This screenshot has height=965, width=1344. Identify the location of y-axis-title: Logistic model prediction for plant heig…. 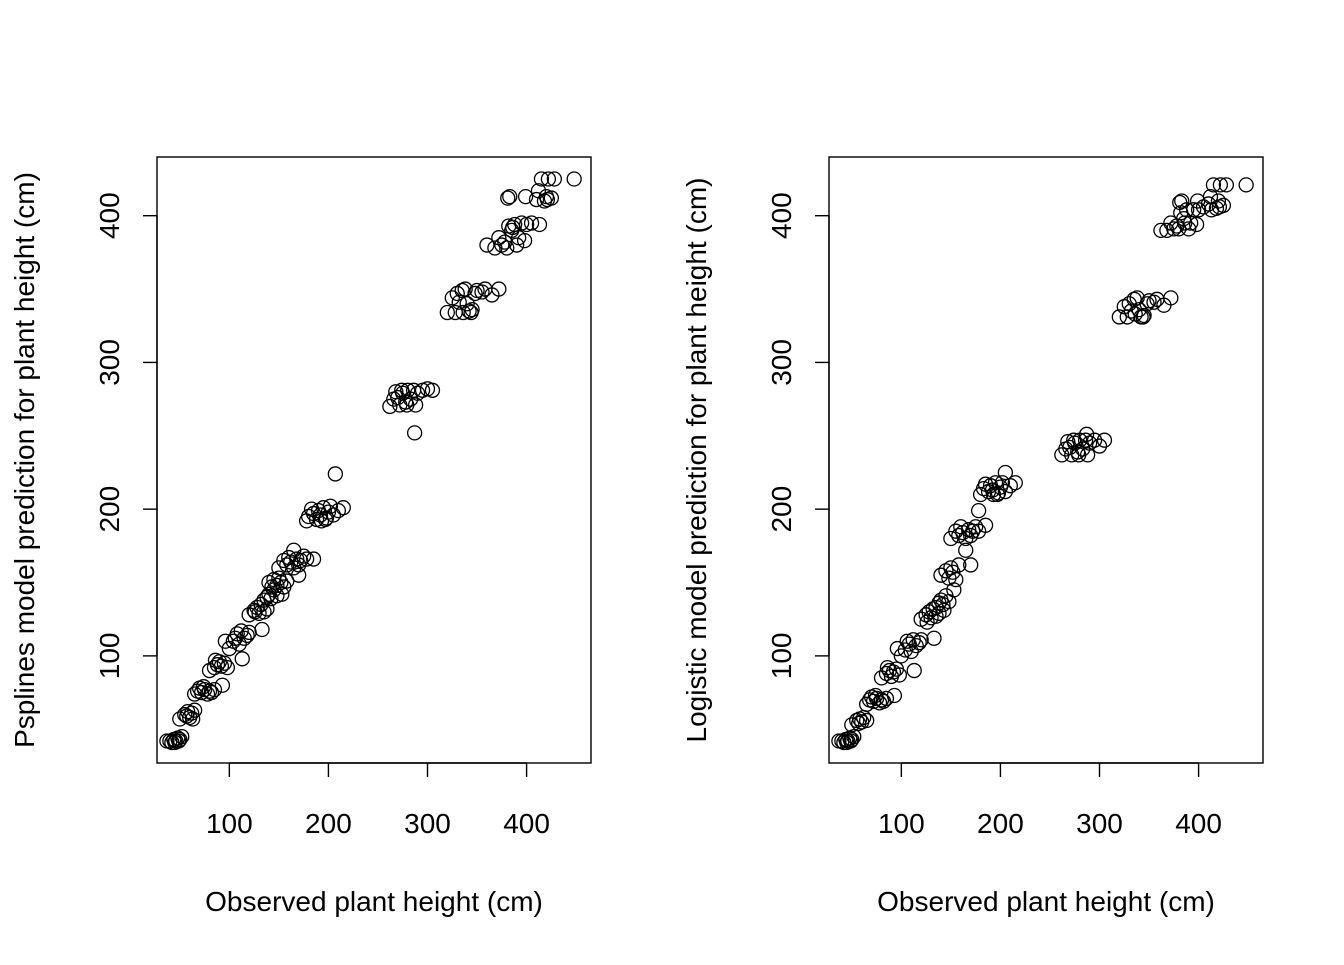
(696, 460).